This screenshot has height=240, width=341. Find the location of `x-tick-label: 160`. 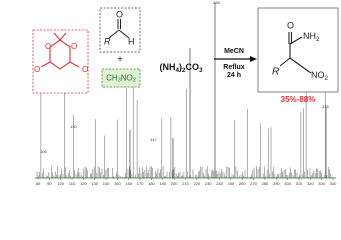

x-tick-label: 160 is located at coordinates (128, 183).